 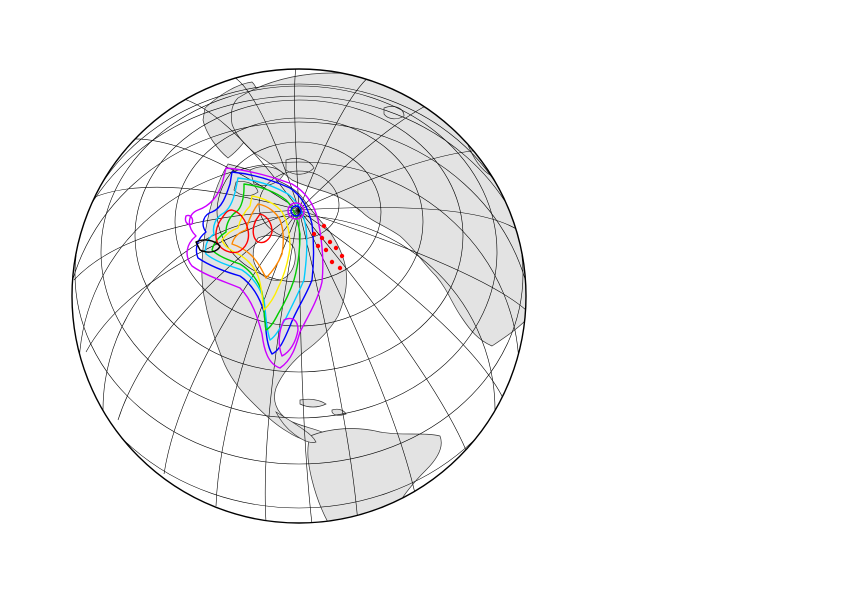 What do you see at coordinates (374, 475) in the screenshot?
I see `south-america` at bounding box center [374, 475].